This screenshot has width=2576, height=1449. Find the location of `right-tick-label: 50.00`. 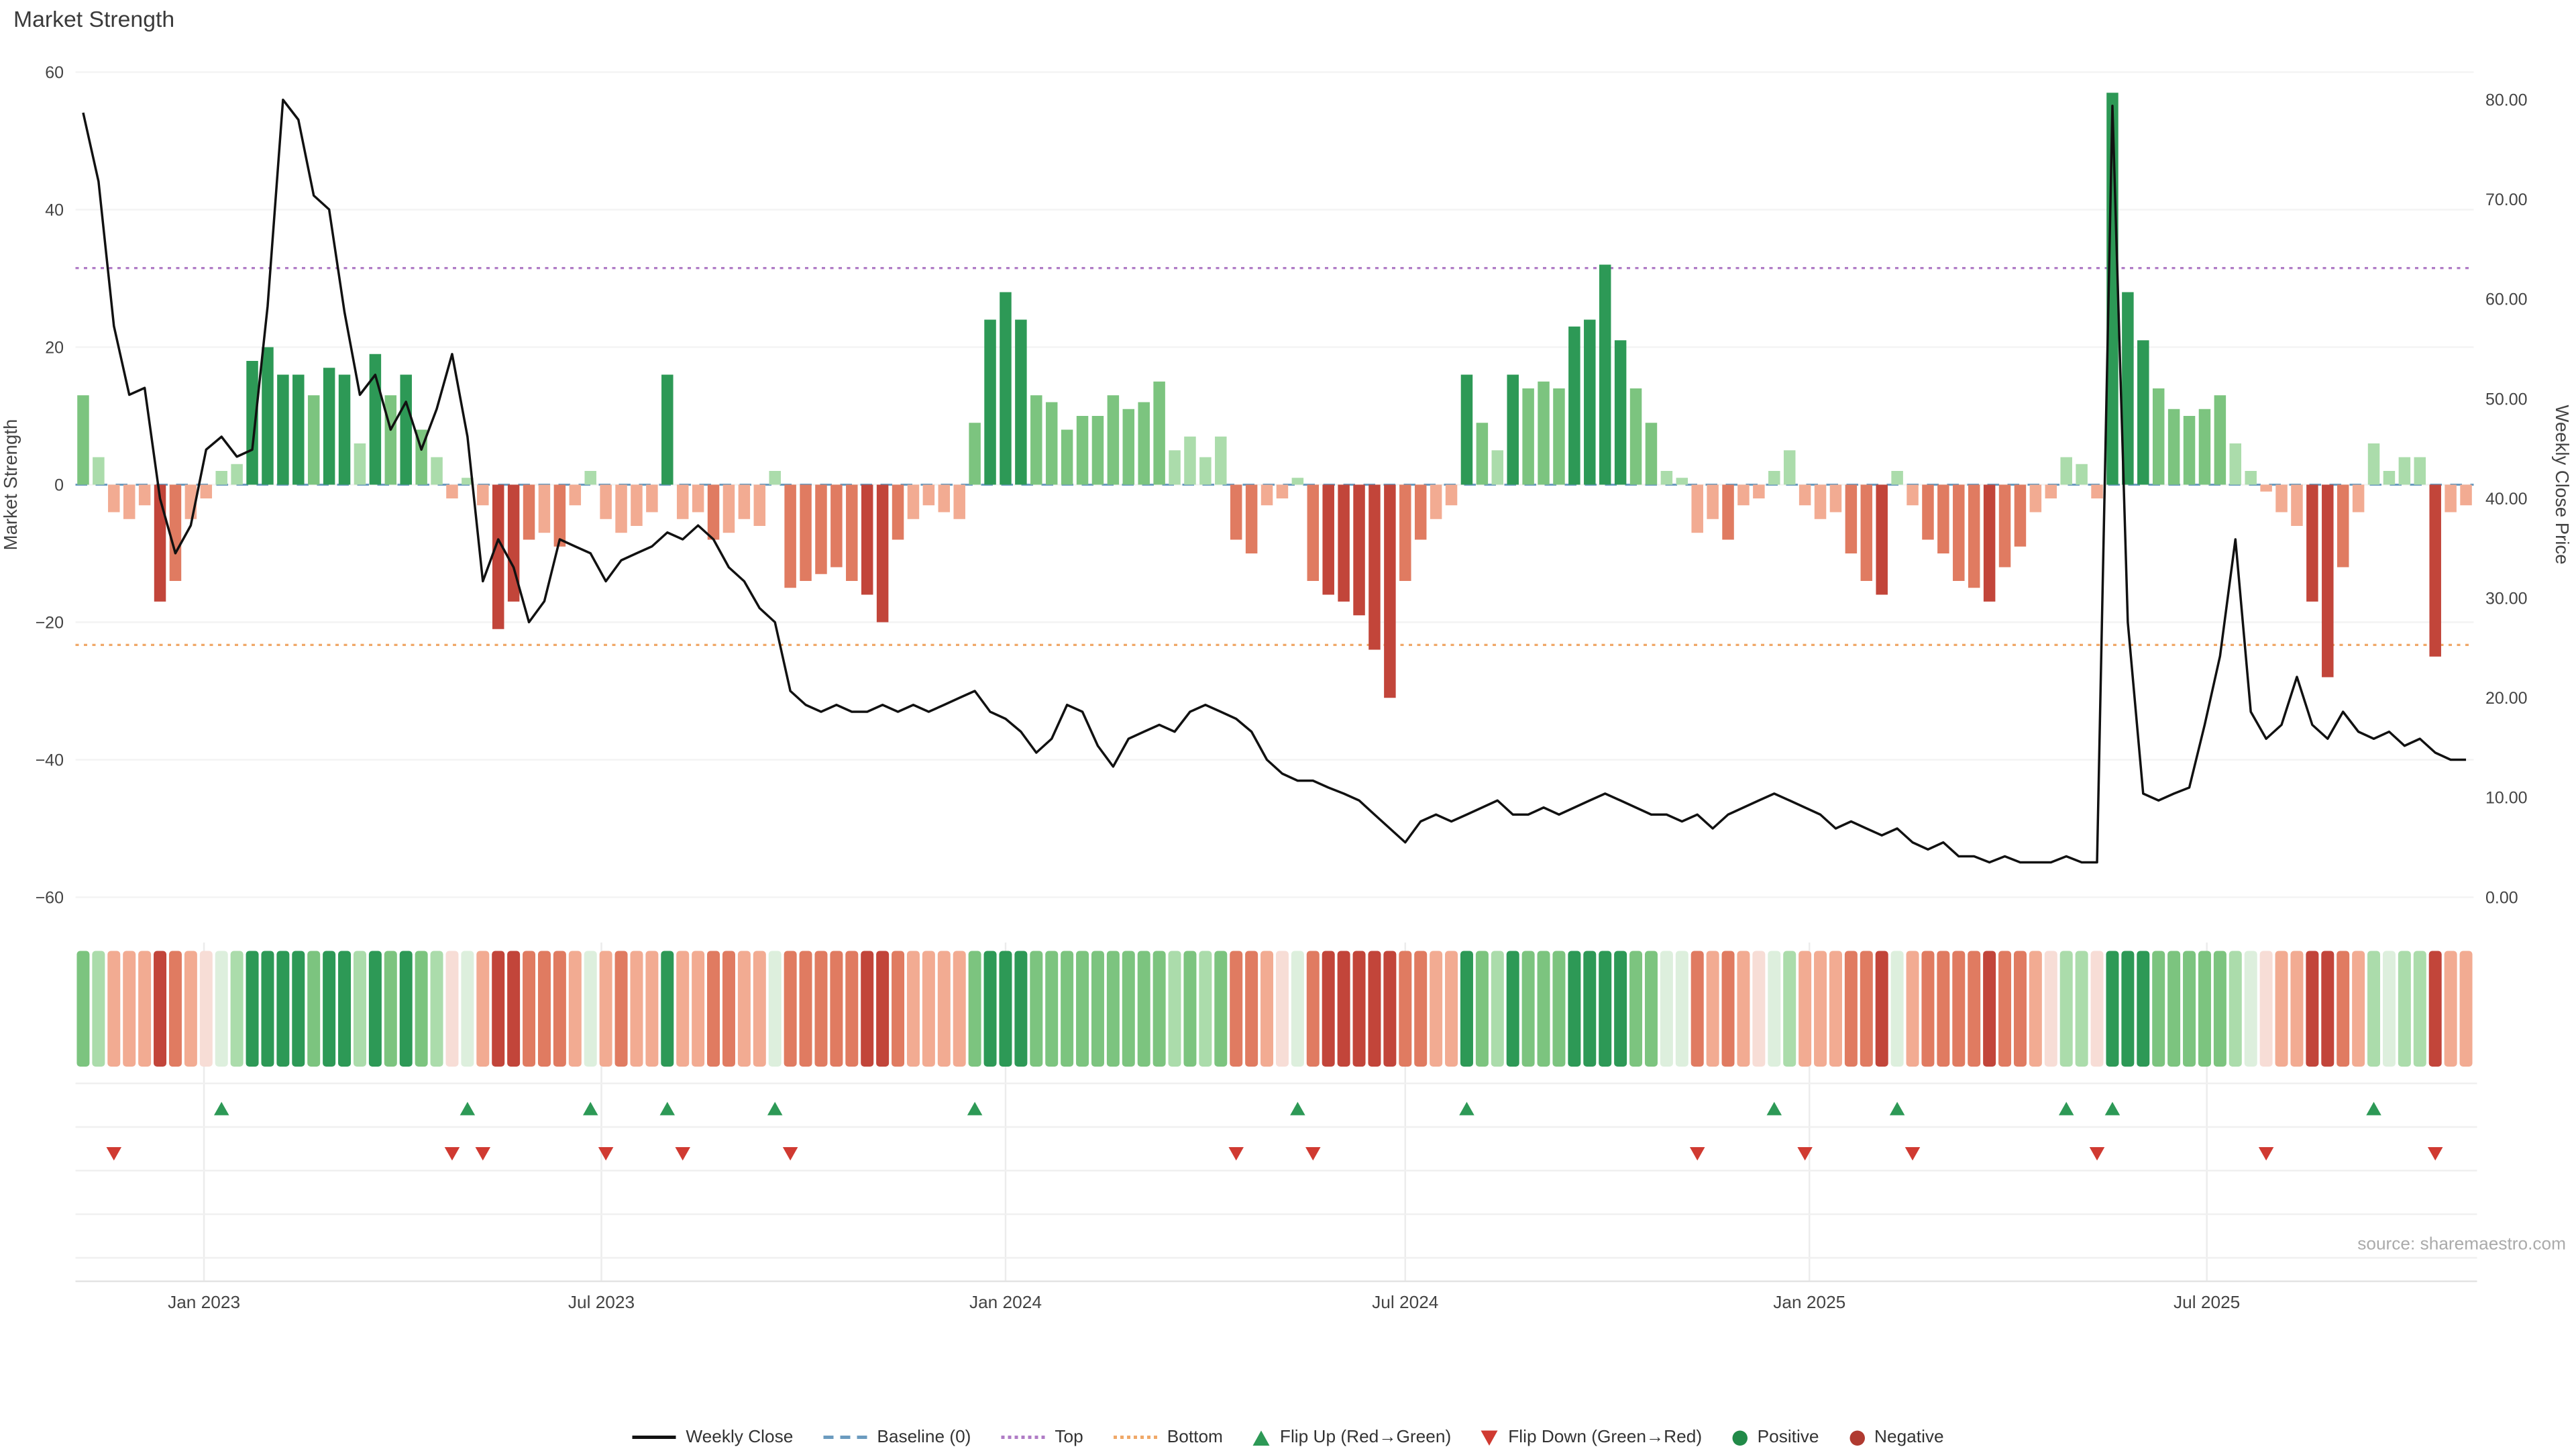

right-tick-label: 50.00 is located at coordinates (2506, 399).